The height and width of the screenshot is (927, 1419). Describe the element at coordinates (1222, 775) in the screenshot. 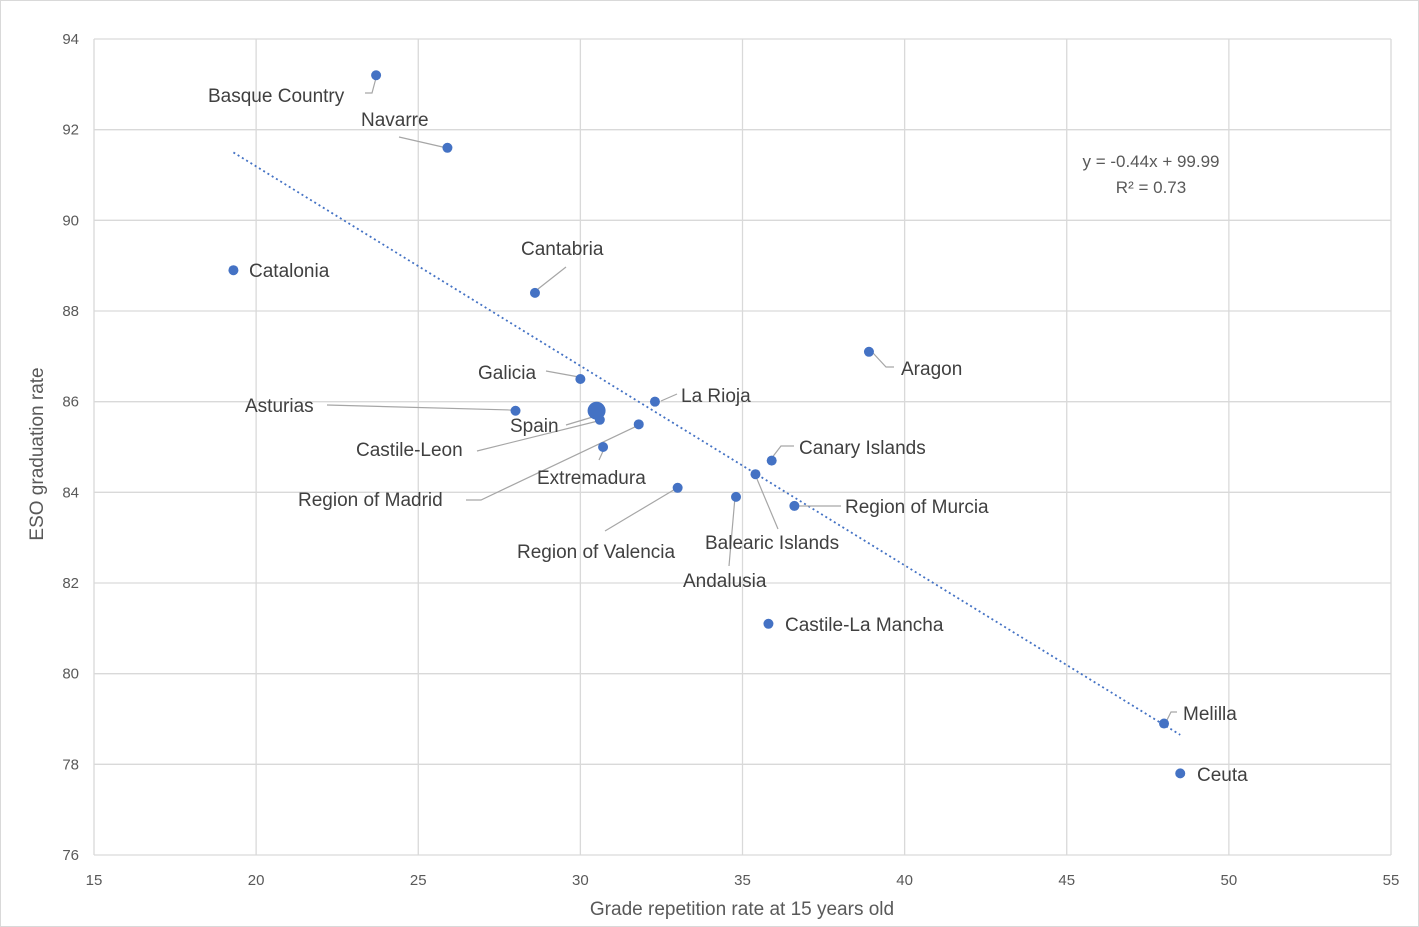

I see `label-ceuta: Ceuta` at that location.